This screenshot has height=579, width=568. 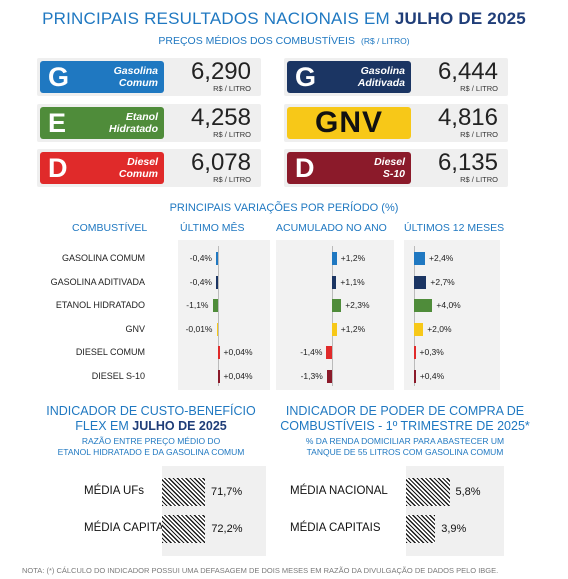 I want to click on fuel-badge-etanol: E Etanol Hidratado, so click(x=102, y=123).